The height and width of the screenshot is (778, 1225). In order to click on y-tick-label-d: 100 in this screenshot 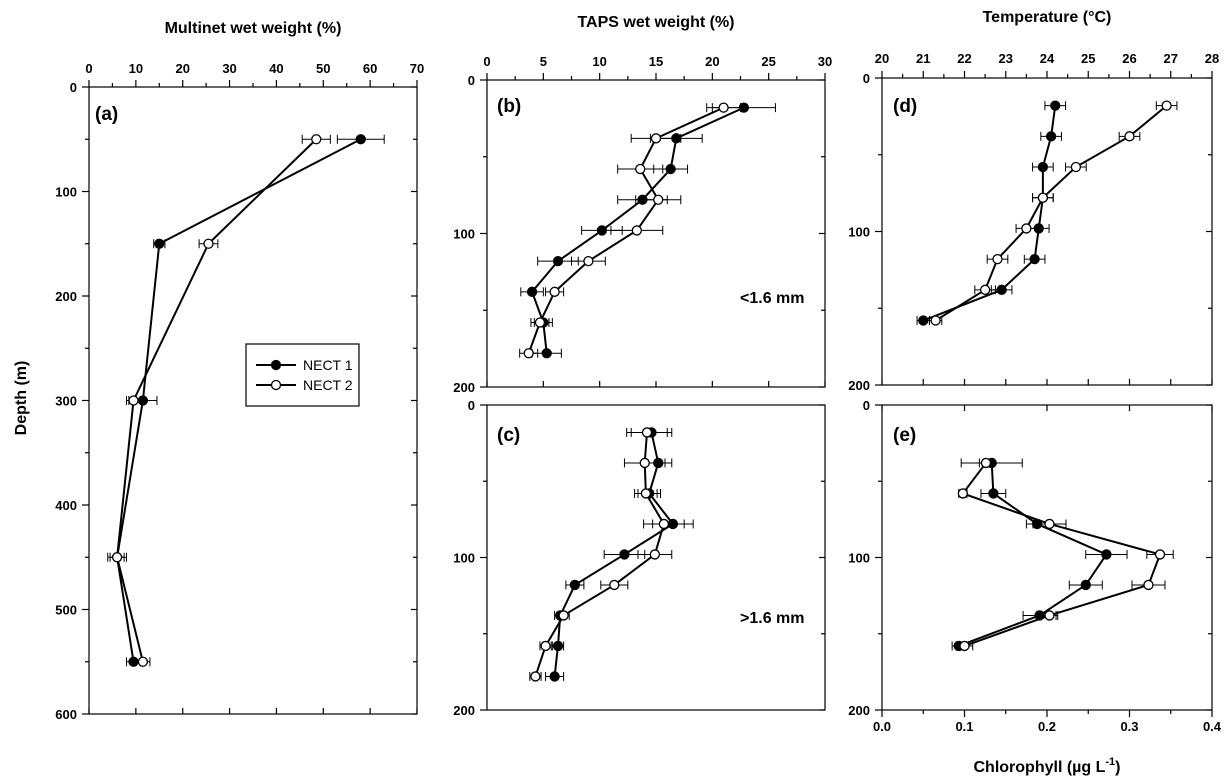, I will do `click(859, 232)`.